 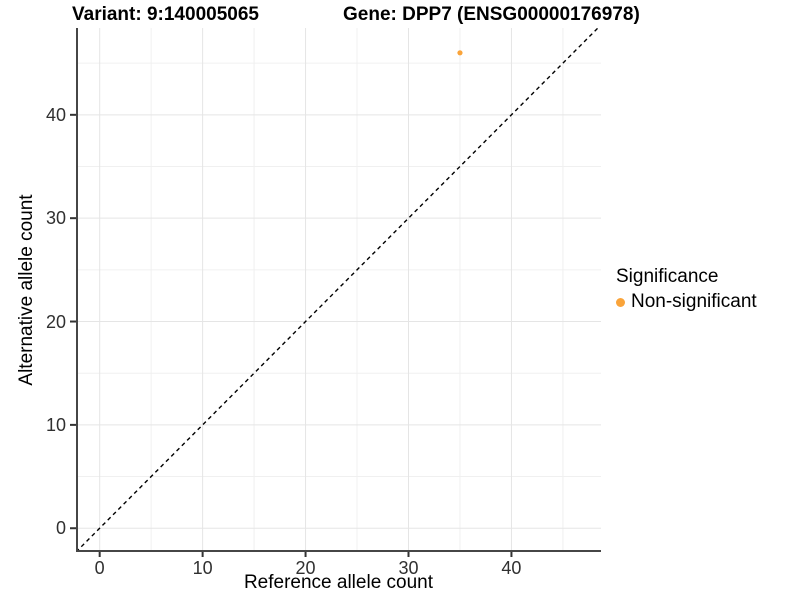 I want to click on x-axis-title: Reference allele count, so click(x=338, y=582).